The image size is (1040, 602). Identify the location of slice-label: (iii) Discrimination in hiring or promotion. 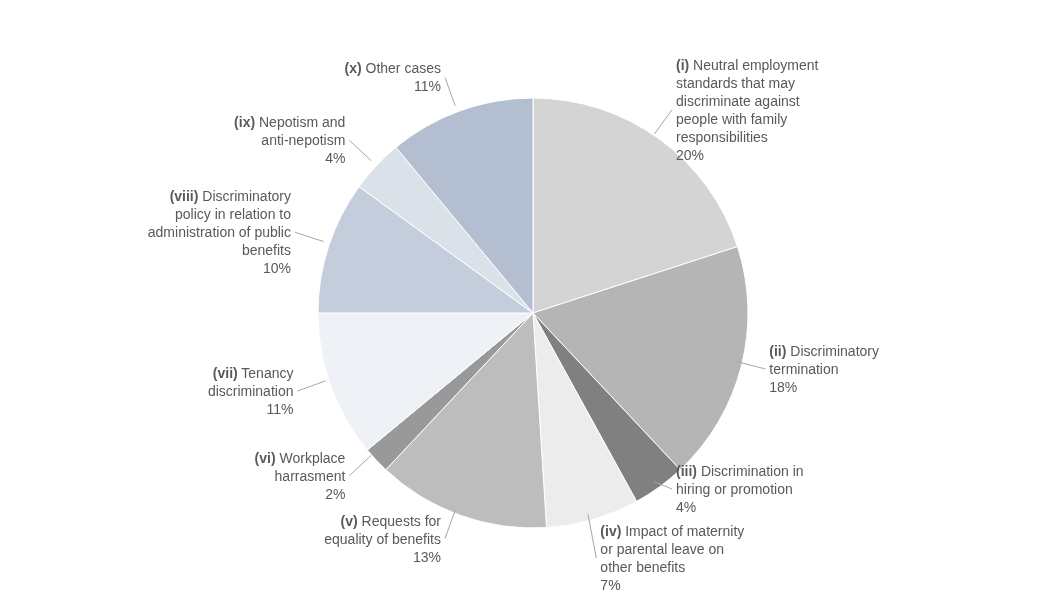
(740, 480).